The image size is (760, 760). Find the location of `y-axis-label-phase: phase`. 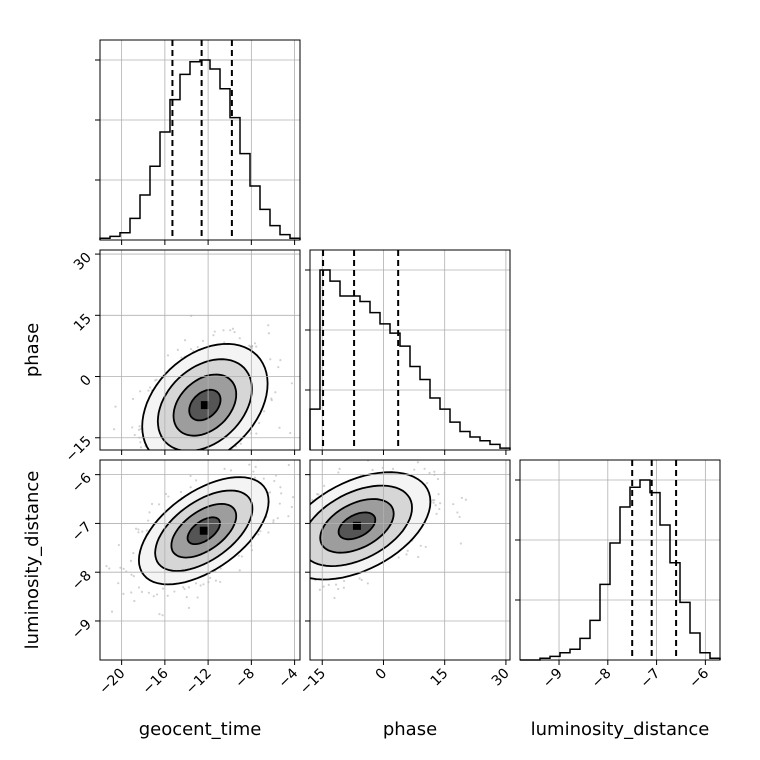

y-axis-label-phase: phase is located at coordinates (32, 350).